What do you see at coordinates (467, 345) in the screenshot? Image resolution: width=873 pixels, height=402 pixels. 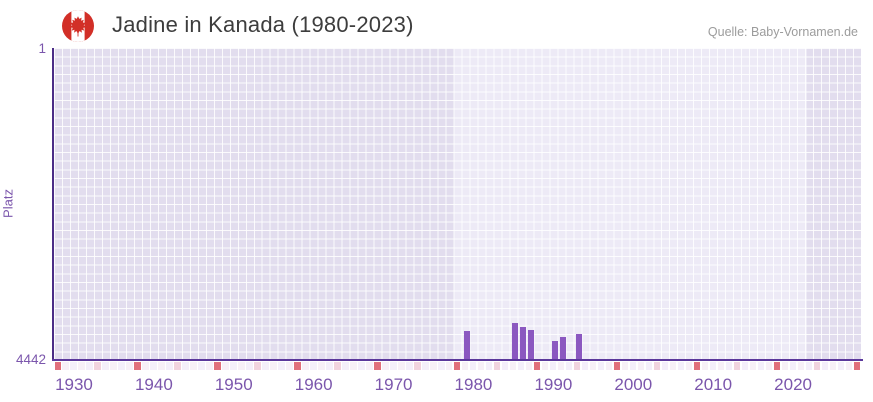 I see `rank-bar-1980` at bounding box center [467, 345].